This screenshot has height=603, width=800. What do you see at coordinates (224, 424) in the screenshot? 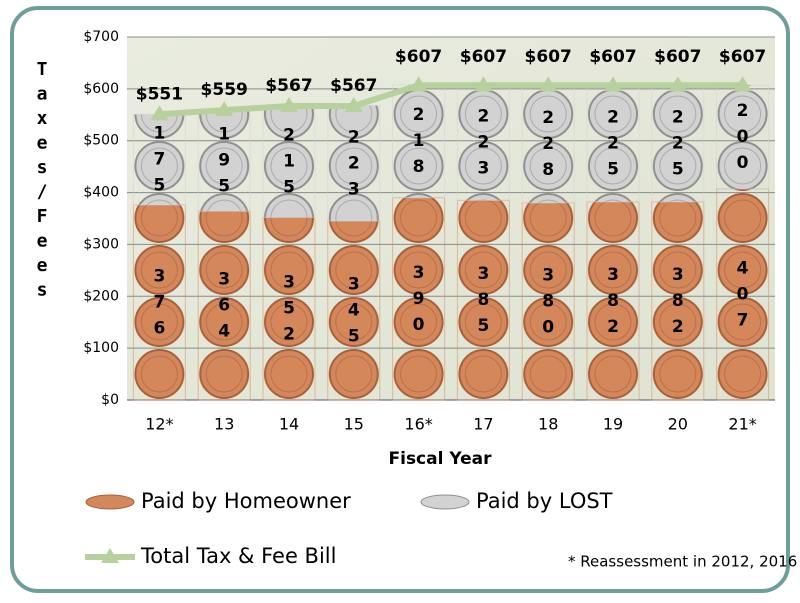
I see `x-tick-label: 13` at bounding box center [224, 424].